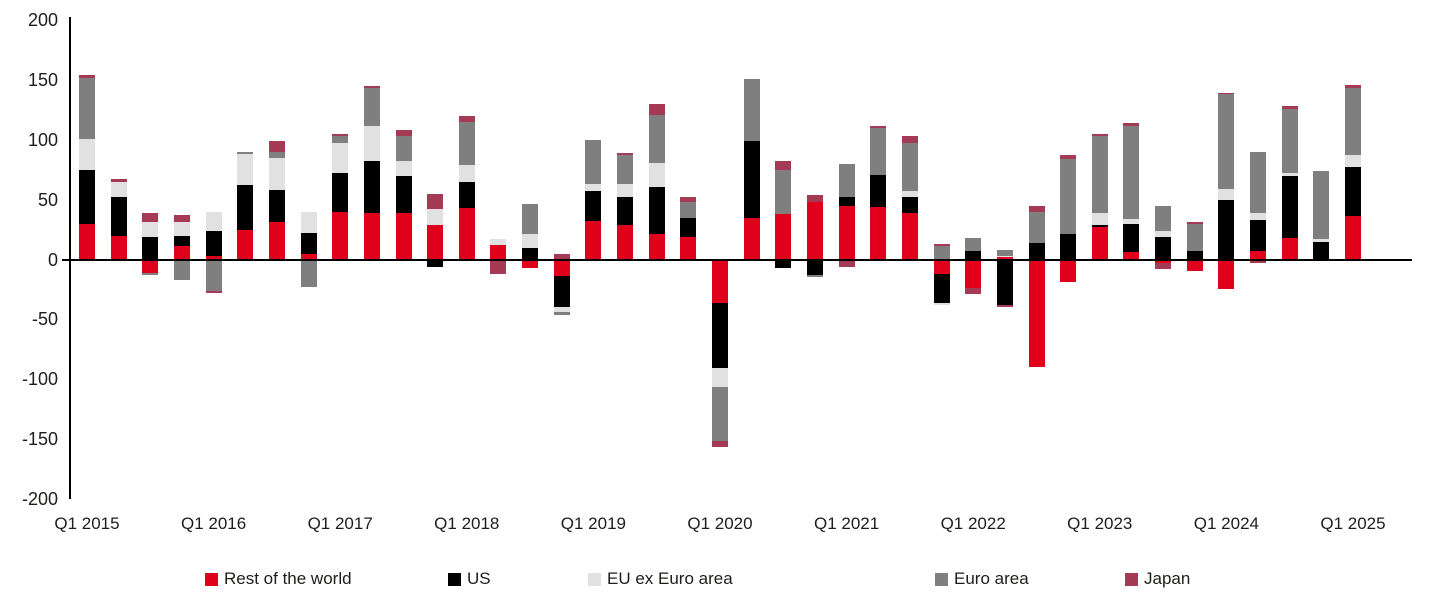  I want to click on y-tick-label: 50, so click(47, 199).